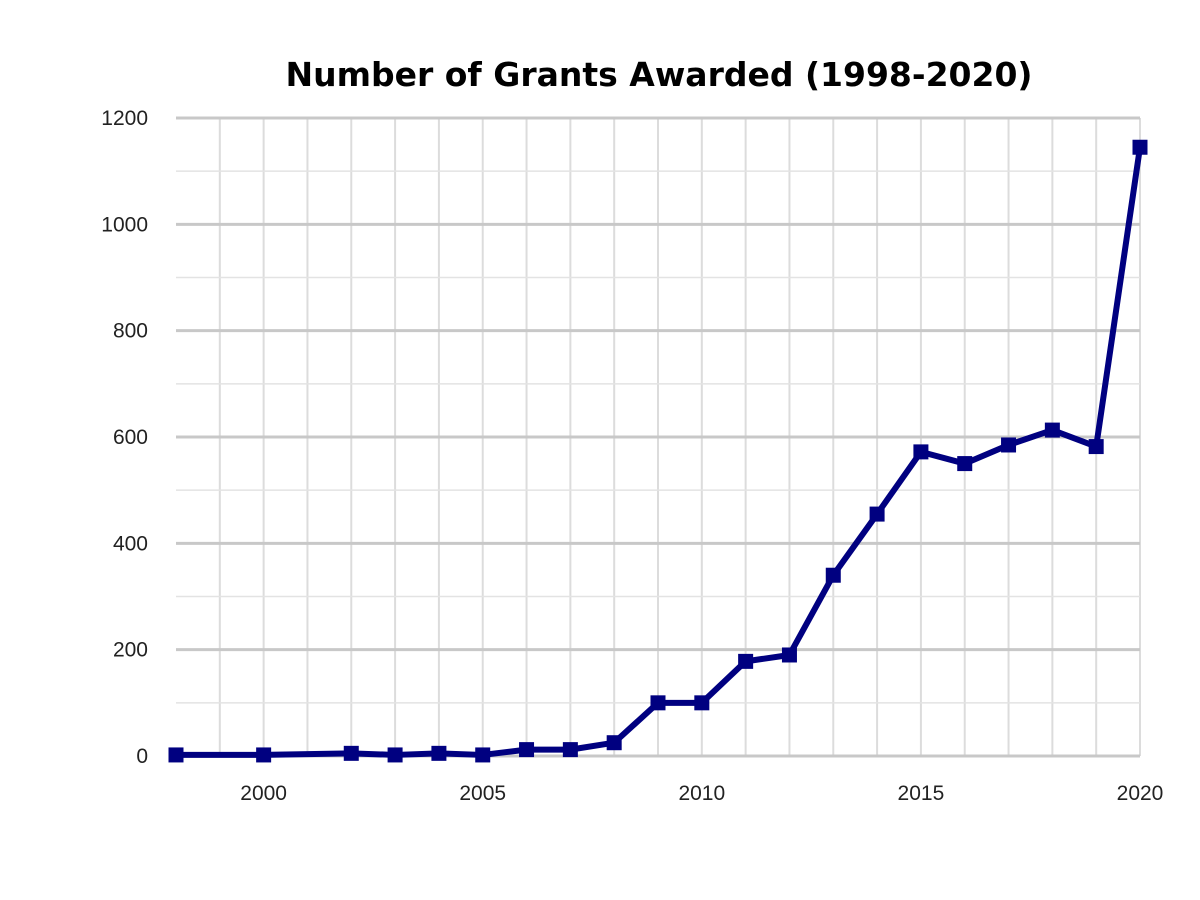  What do you see at coordinates (130, 543) in the screenshot?
I see `y-tick-label: 400` at bounding box center [130, 543].